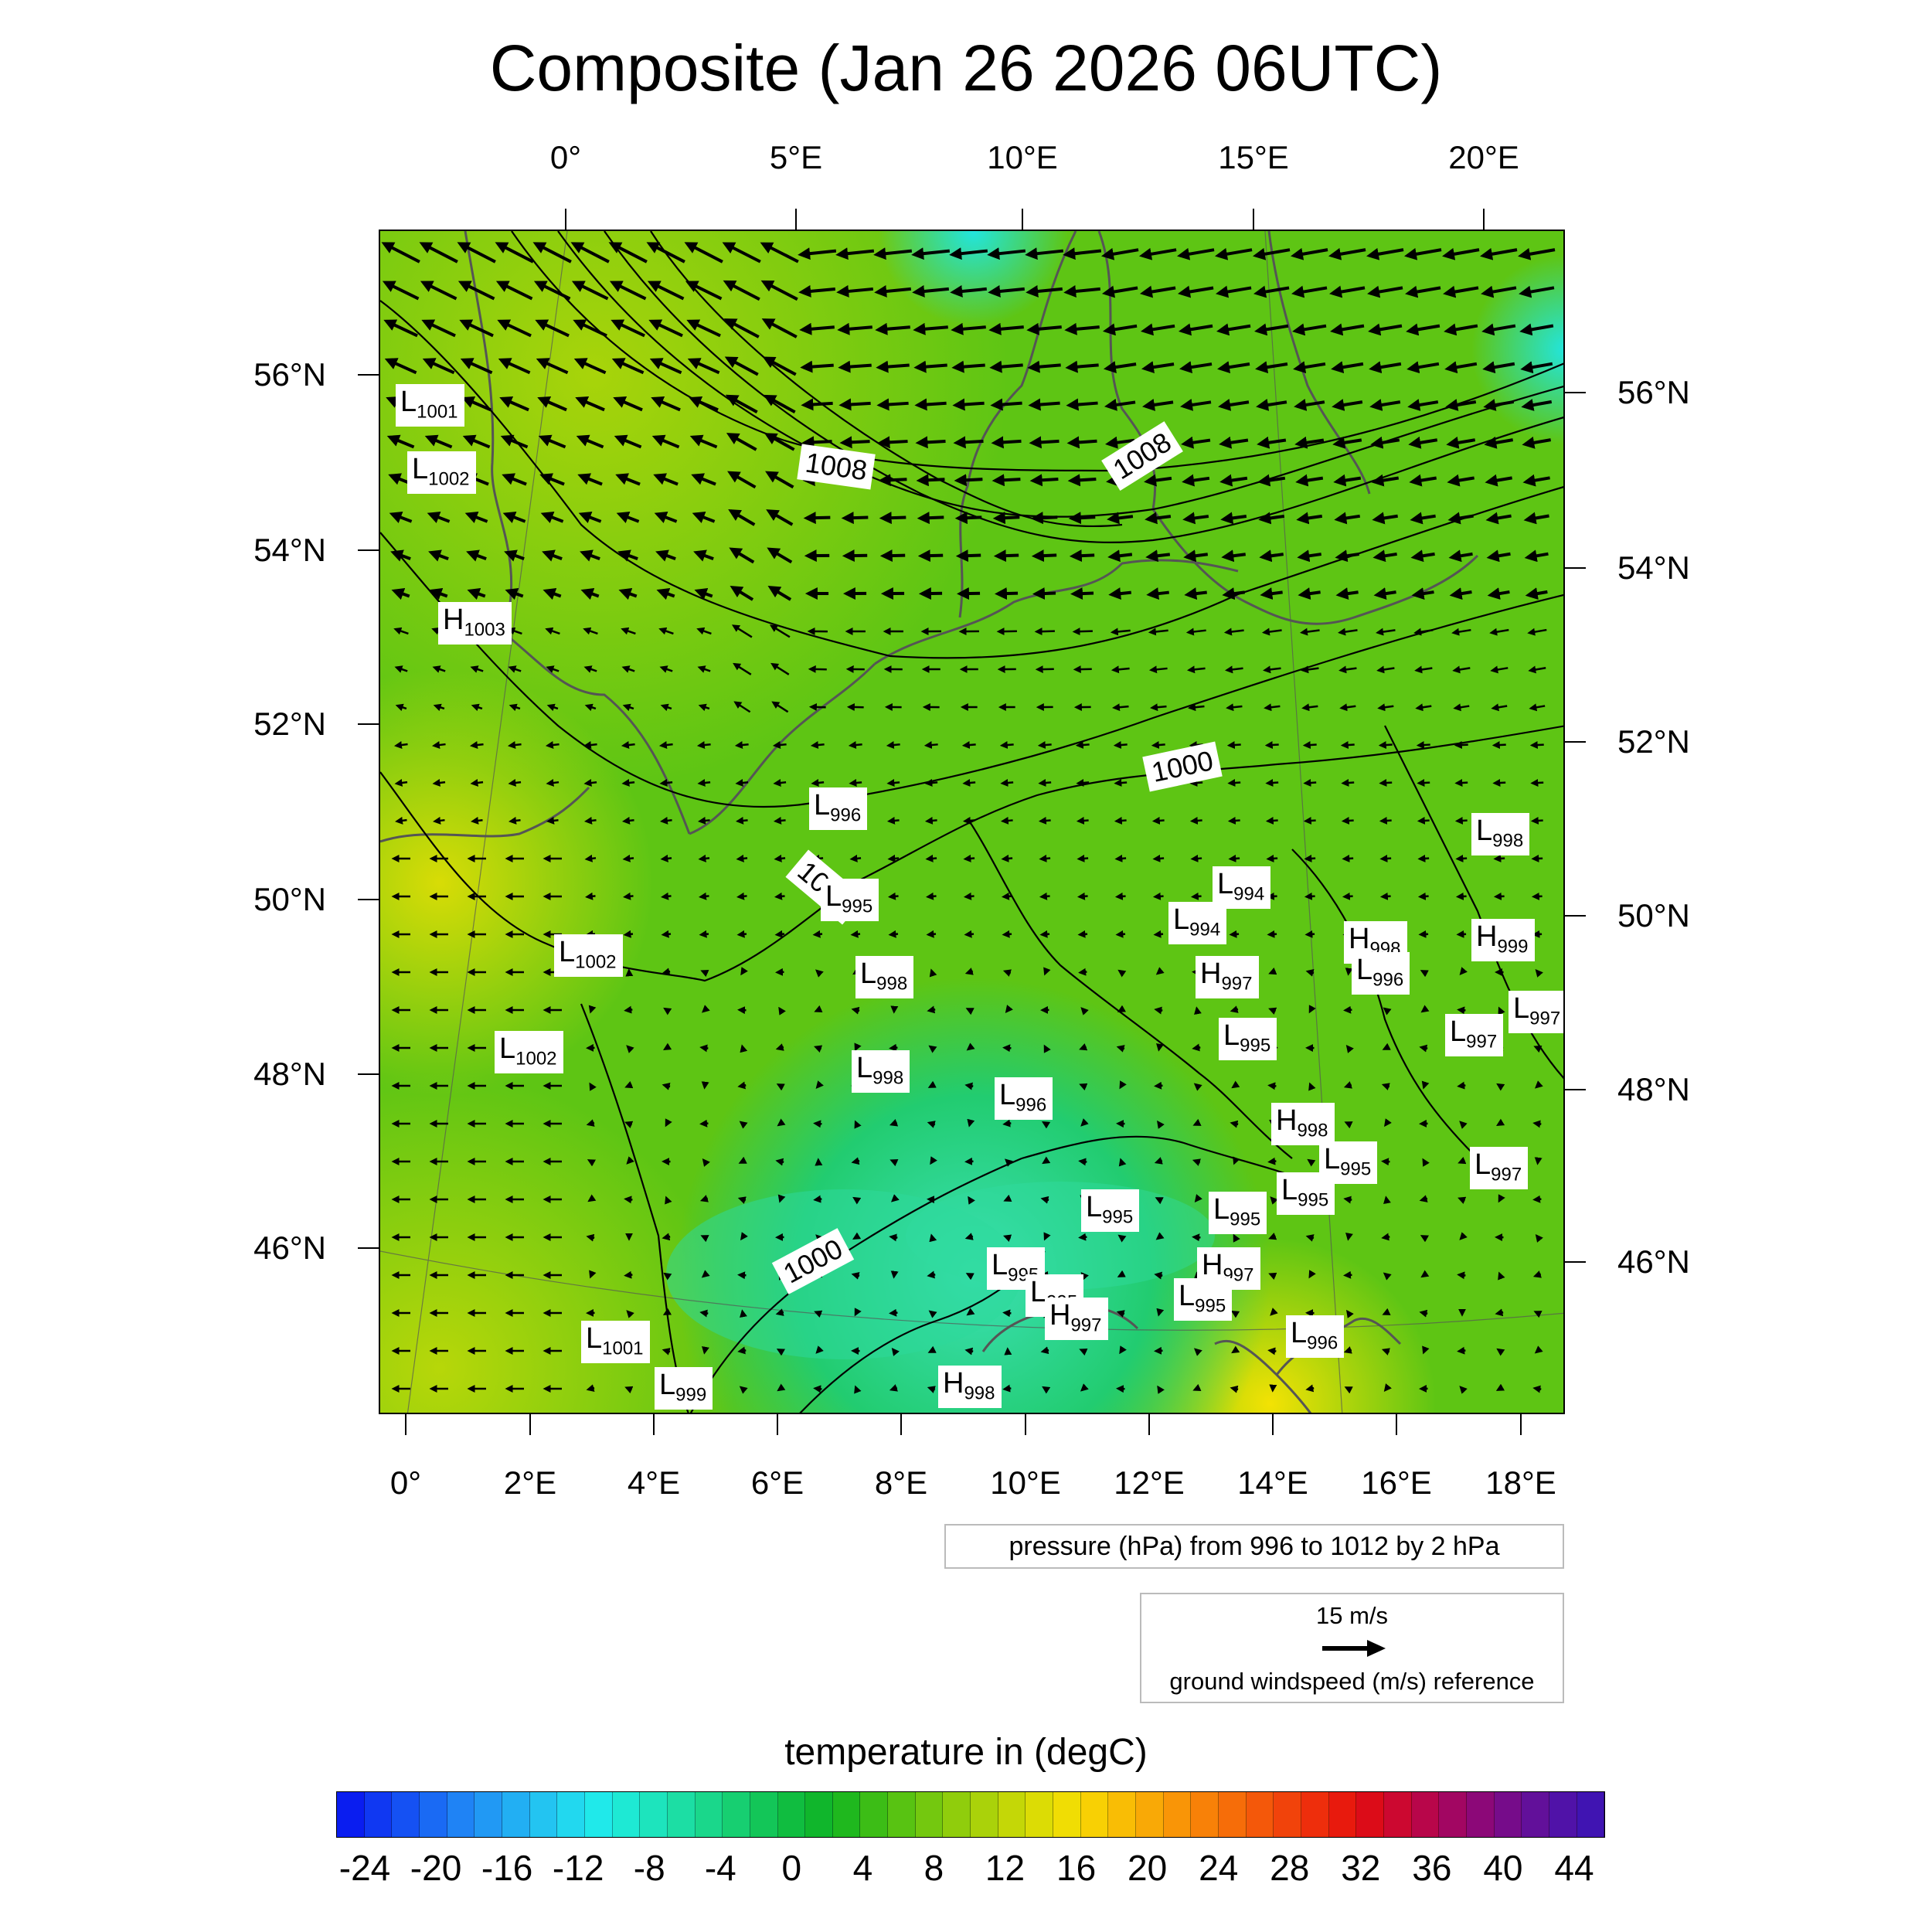 This screenshot has height=1932, width=1932. Describe the element at coordinates (777, 1483) in the screenshot. I see `bottom-lon-label: 6°E` at that location.